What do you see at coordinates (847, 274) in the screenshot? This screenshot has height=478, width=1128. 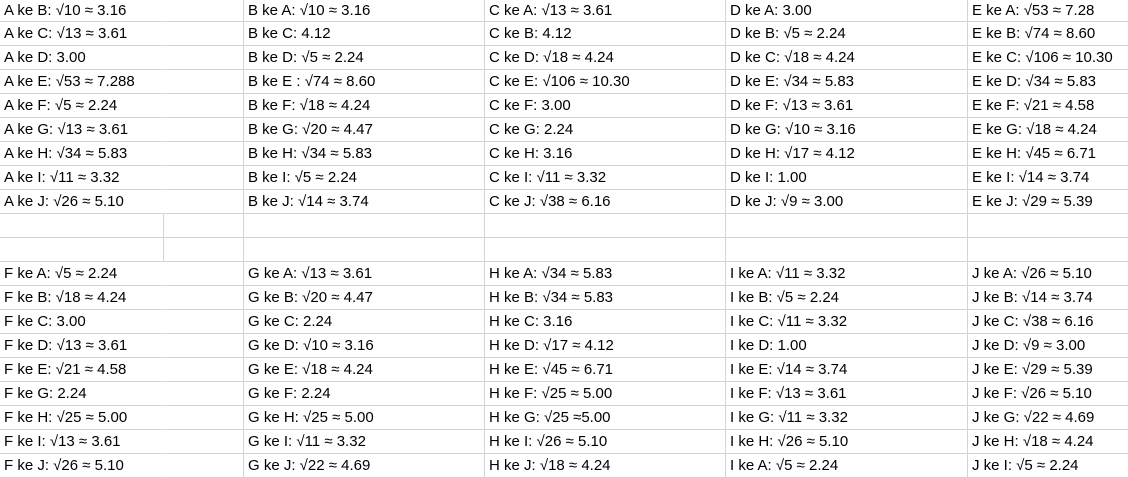 I see `distance-cell: I ke A: √11 ≈ 3.32` at bounding box center [847, 274].